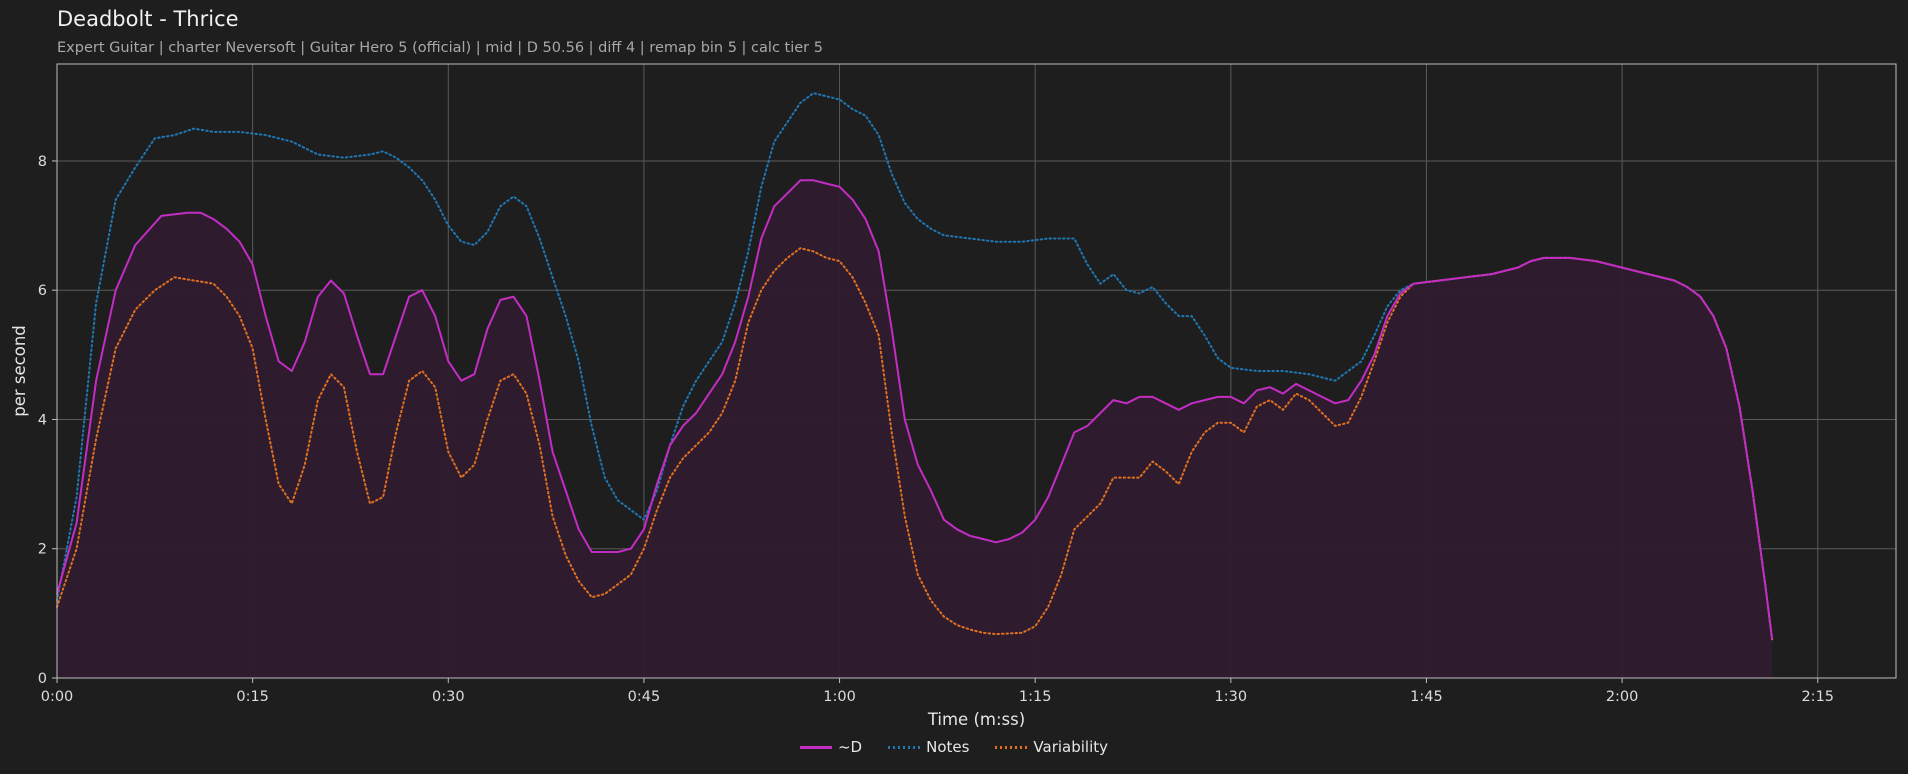  Describe the element at coordinates (42, 162) in the screenshot. I see `y-tick-label: 8` at that location.